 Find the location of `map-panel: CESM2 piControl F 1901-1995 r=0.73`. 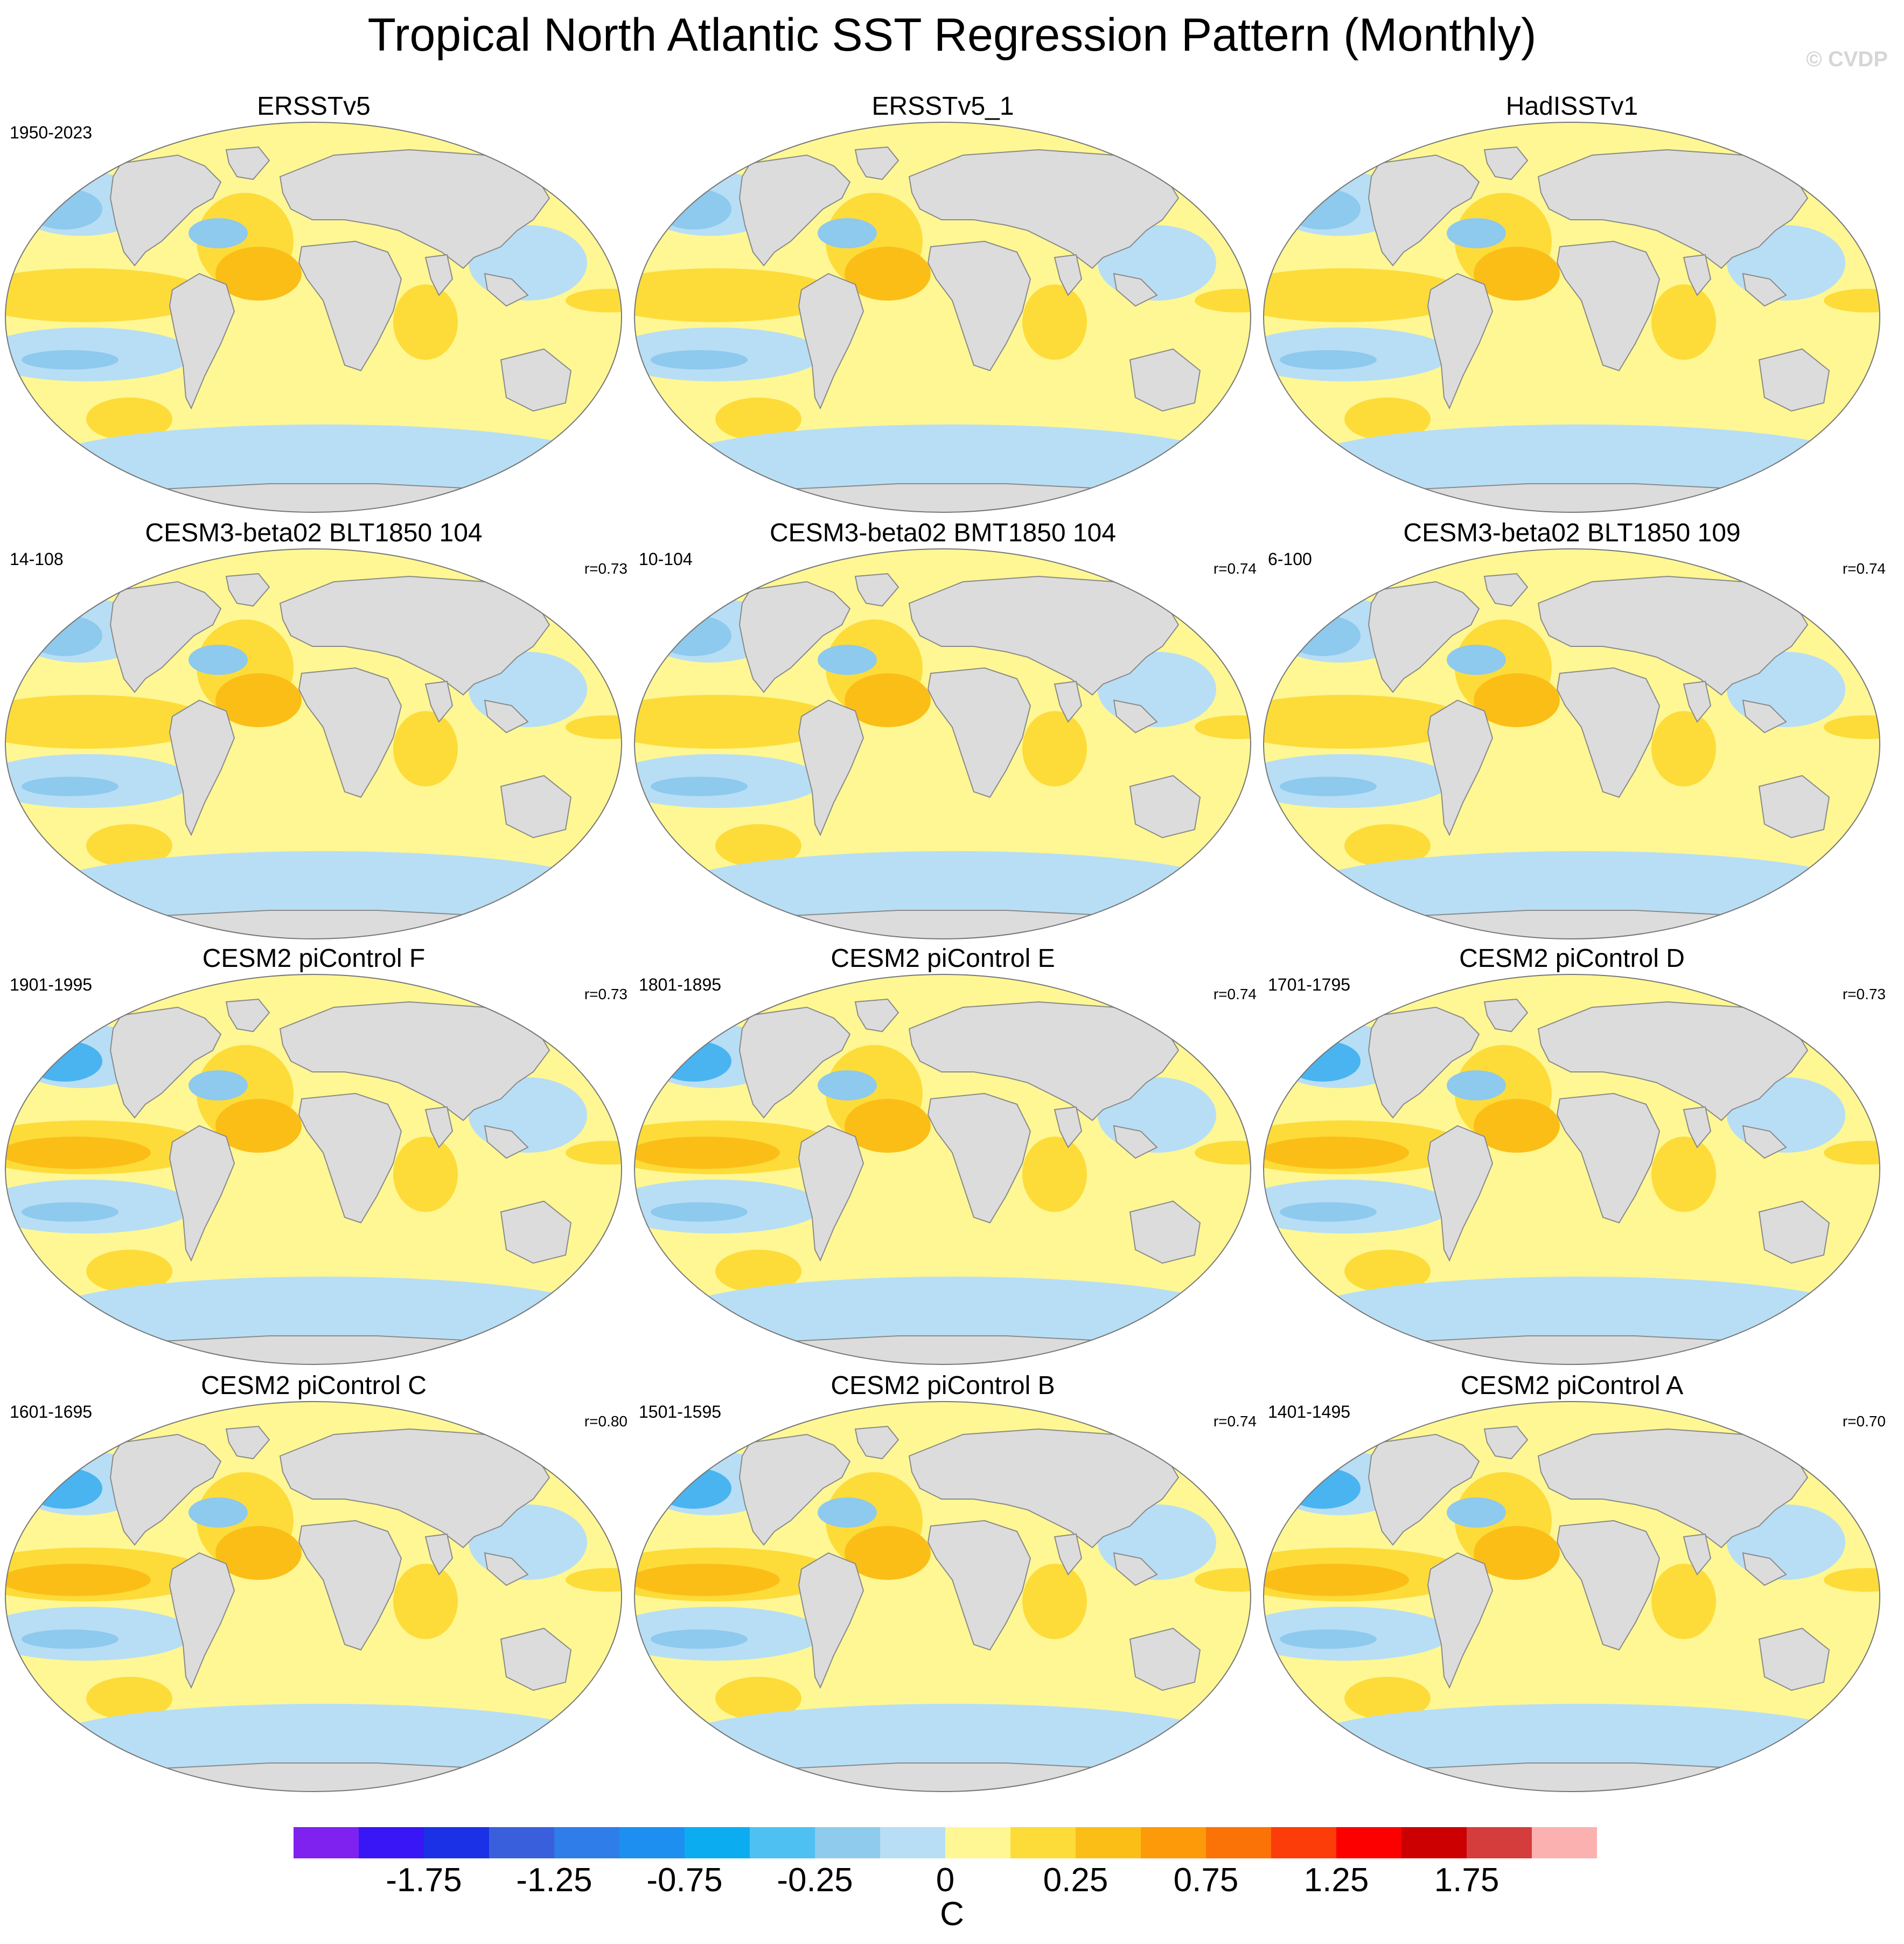

map-panel: CESM2 piControl F 1901-1995 r=0.73 is located at coordinates (314, 1156).